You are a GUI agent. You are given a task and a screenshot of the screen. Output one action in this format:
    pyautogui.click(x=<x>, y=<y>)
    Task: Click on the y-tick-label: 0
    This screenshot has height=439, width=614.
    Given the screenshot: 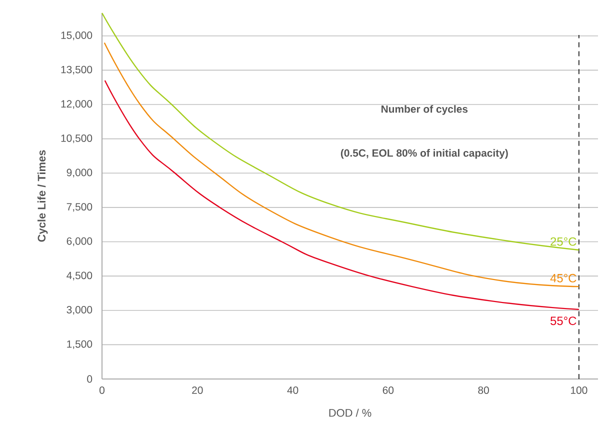 What is the action you would take?
    pyautogui.click(x=89, y=379)
    